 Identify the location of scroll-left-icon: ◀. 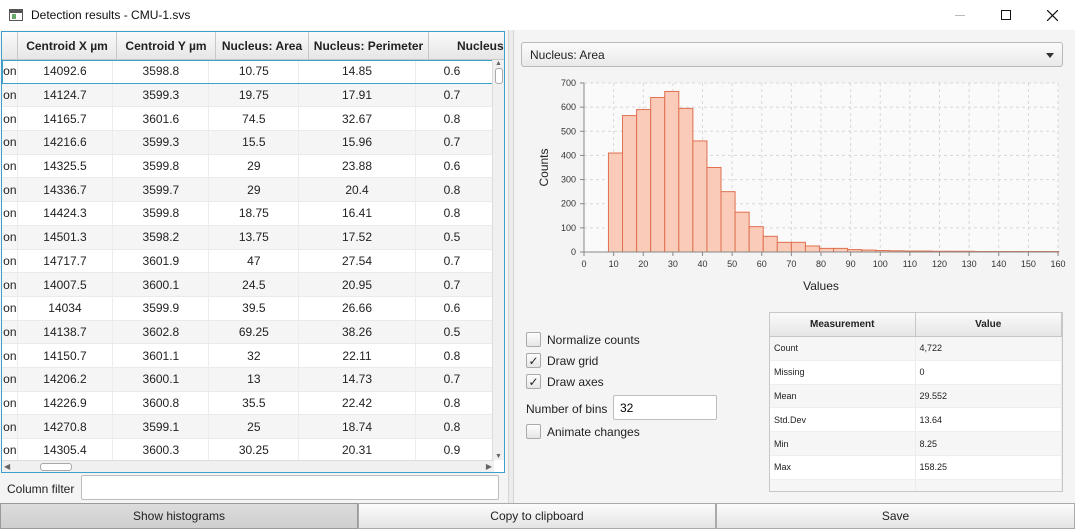
(7, 466).